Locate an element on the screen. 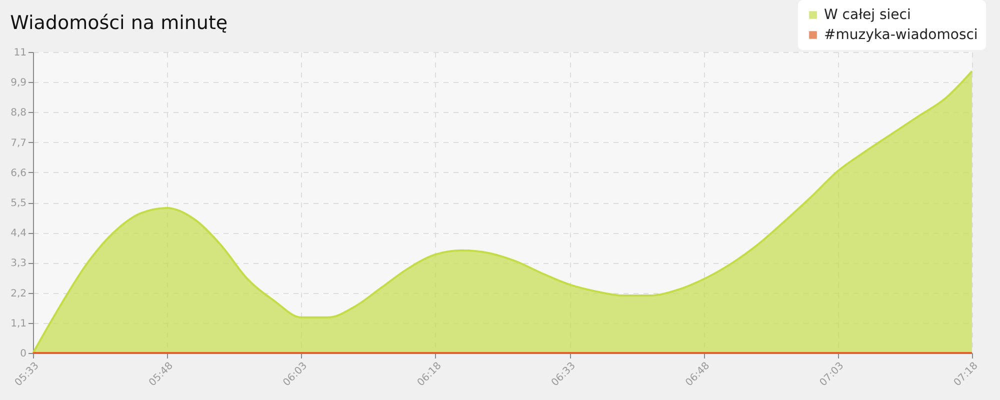  y-tick-label: 6,6 is located at coordinates (18, 173).